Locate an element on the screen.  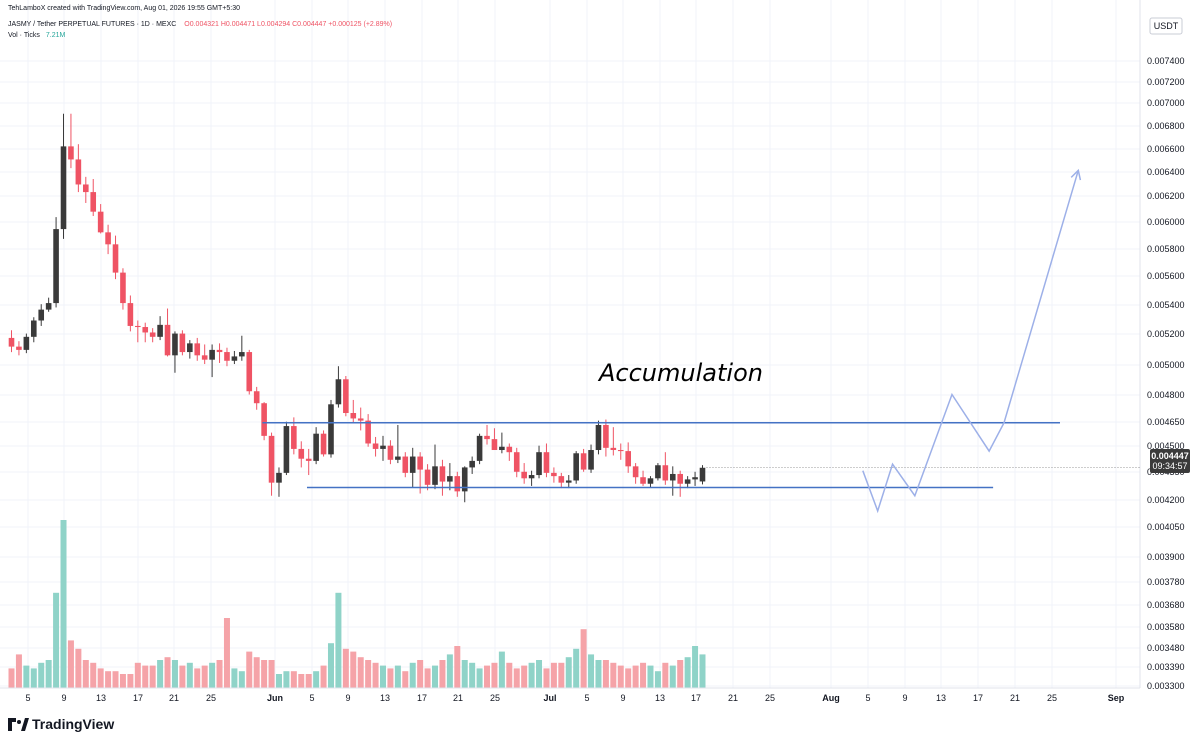
currency-badge is located at coordinates (1166, 26).